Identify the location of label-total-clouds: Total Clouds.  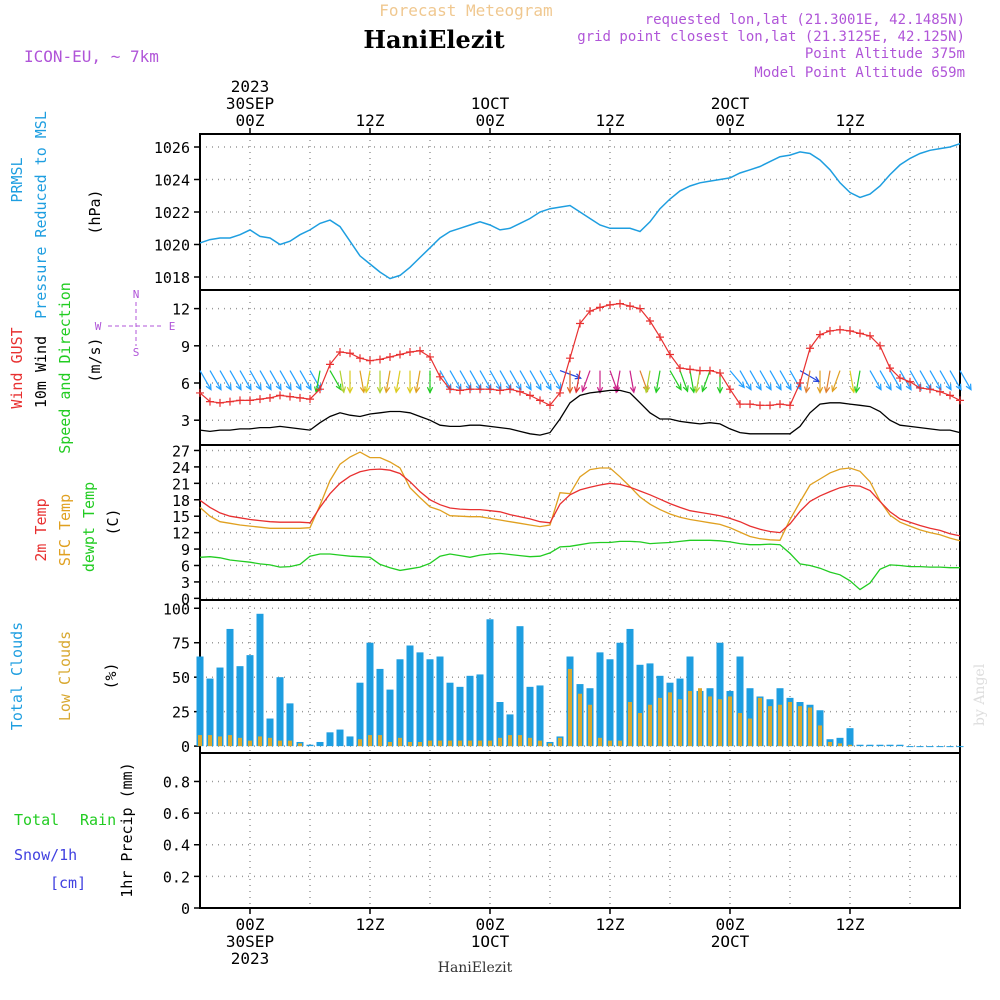
(17, 676).